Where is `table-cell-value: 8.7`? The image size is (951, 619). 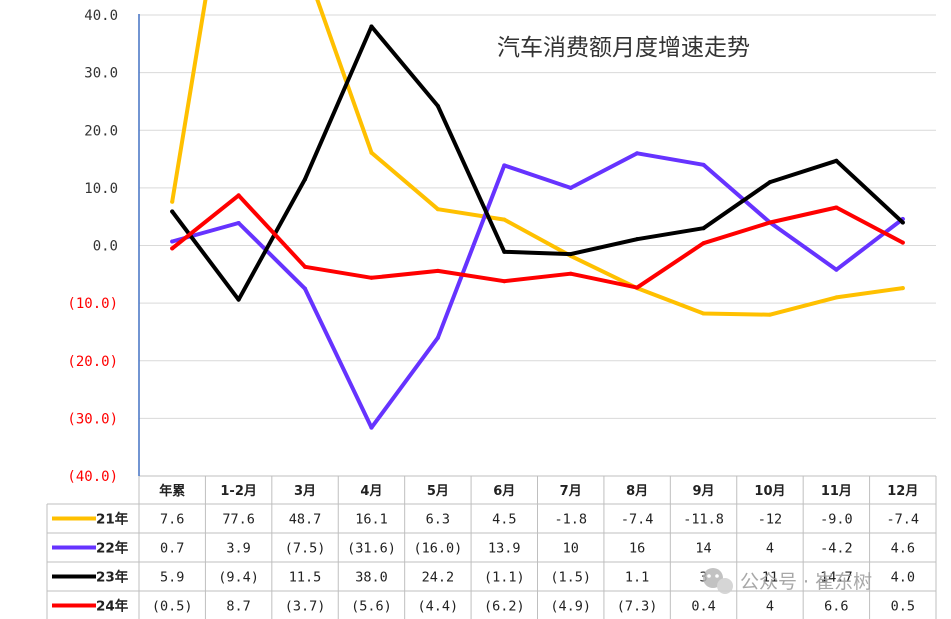
table-cell-value: 8.7 is located at coordinates (238, 607).